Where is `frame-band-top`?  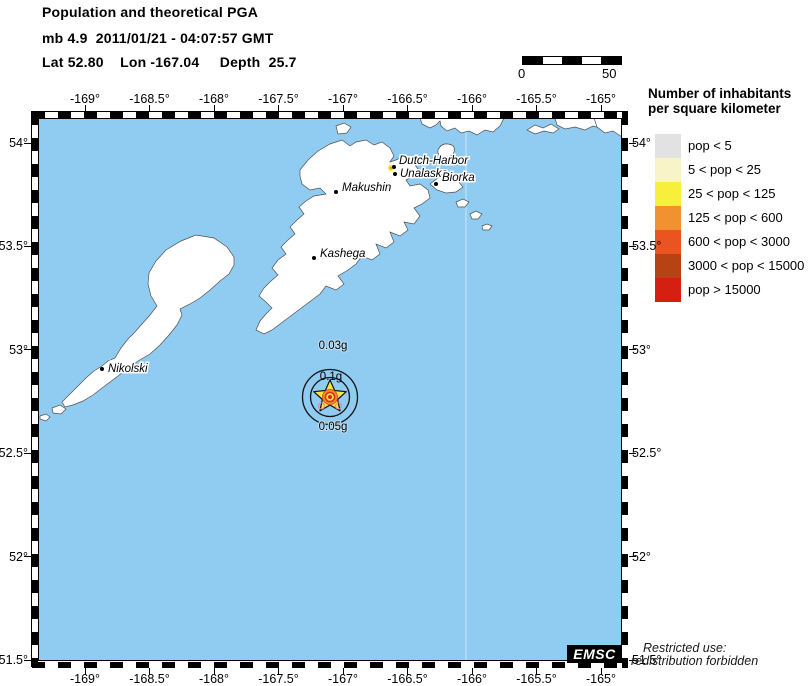
frame-band-top is located at coordinates (330, 115).